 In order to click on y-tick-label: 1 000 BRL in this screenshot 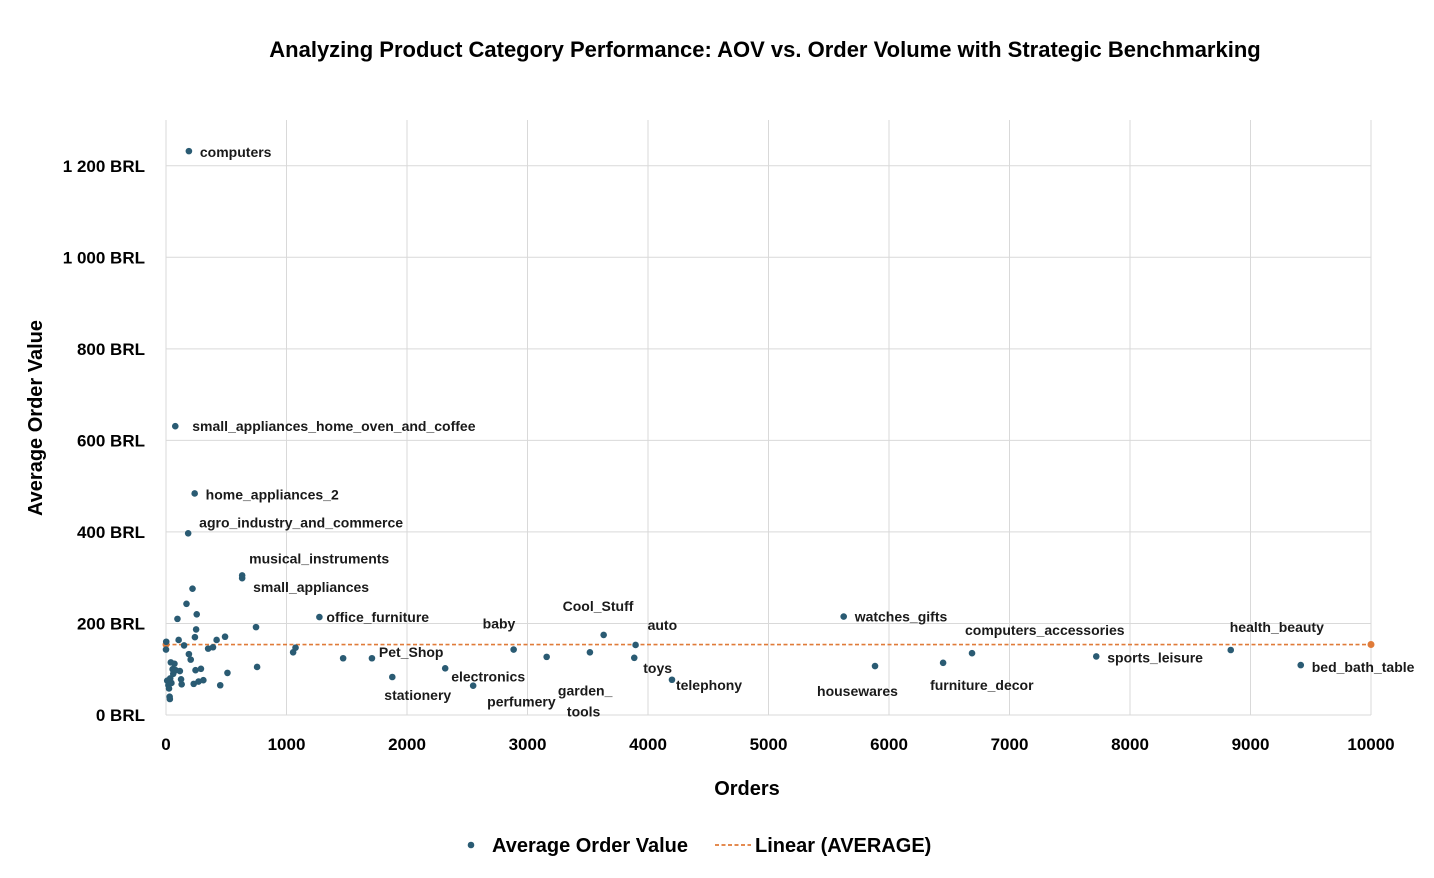, I will do `click(104, 257)`.